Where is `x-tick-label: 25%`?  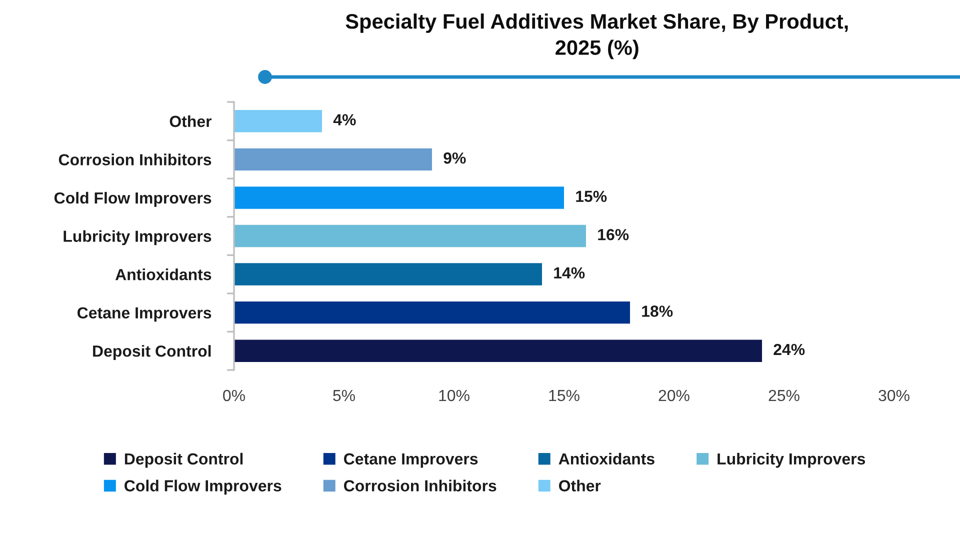 x-tick-label: 25% is located at coordinates (784, 396).